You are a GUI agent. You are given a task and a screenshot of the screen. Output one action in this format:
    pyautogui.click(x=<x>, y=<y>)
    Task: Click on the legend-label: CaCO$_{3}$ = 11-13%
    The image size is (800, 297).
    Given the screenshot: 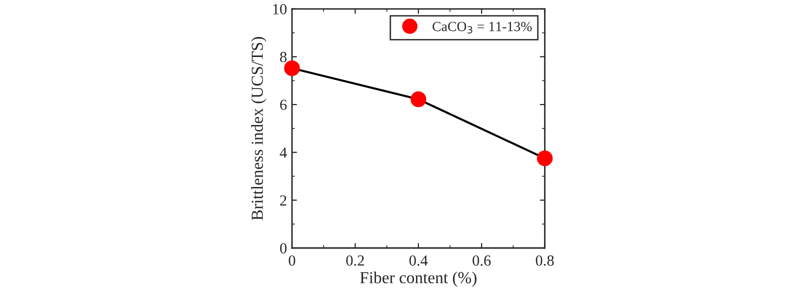 What is the action you would take?
    pyautogui.click(x=482, y=28)
    